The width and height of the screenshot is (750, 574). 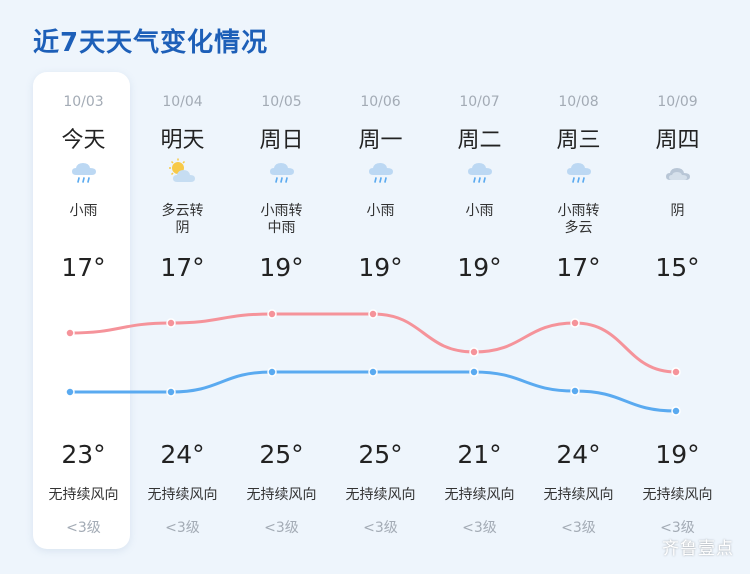 What do you see at coordinates (380, 287) in the screenshot?
I see `day-column: 10/06 周一 小雨 19° 25° 无持续风向 <3级` at bounding box center [380, 287].